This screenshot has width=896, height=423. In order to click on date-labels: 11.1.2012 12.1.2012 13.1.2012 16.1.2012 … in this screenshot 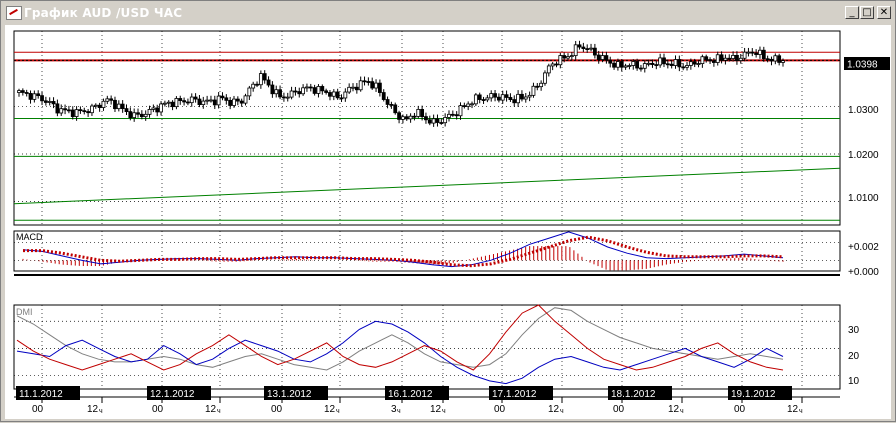, I will do `click(404, 393)`.